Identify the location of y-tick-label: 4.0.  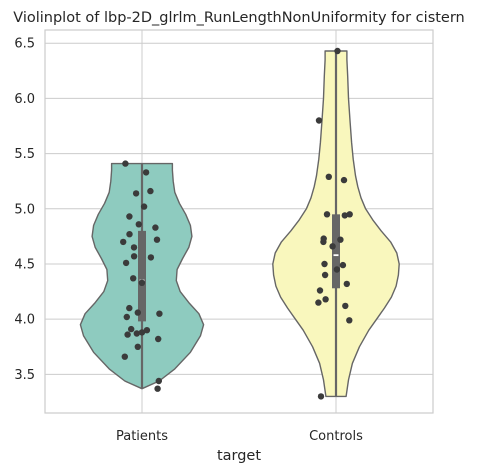
(24, 320).